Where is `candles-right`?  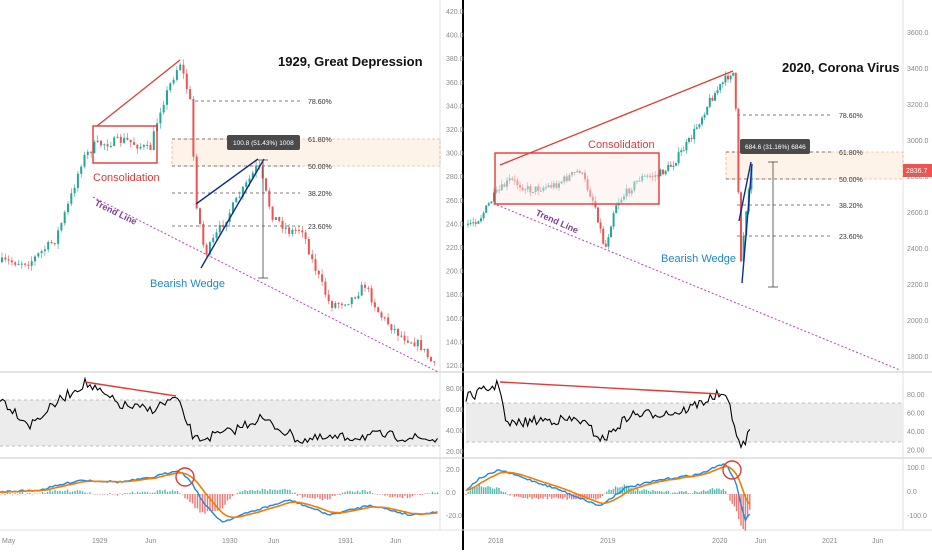
candles-right is located at coordinates (610, 168).